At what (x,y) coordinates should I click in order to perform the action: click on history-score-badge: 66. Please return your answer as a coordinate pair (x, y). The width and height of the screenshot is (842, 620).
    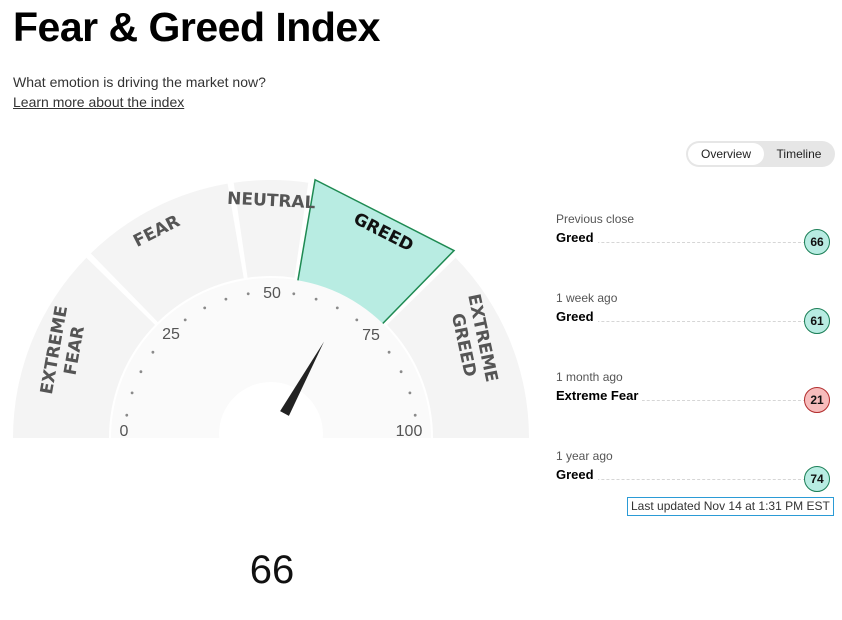
    Looking at the image, I should click on (817, 242).